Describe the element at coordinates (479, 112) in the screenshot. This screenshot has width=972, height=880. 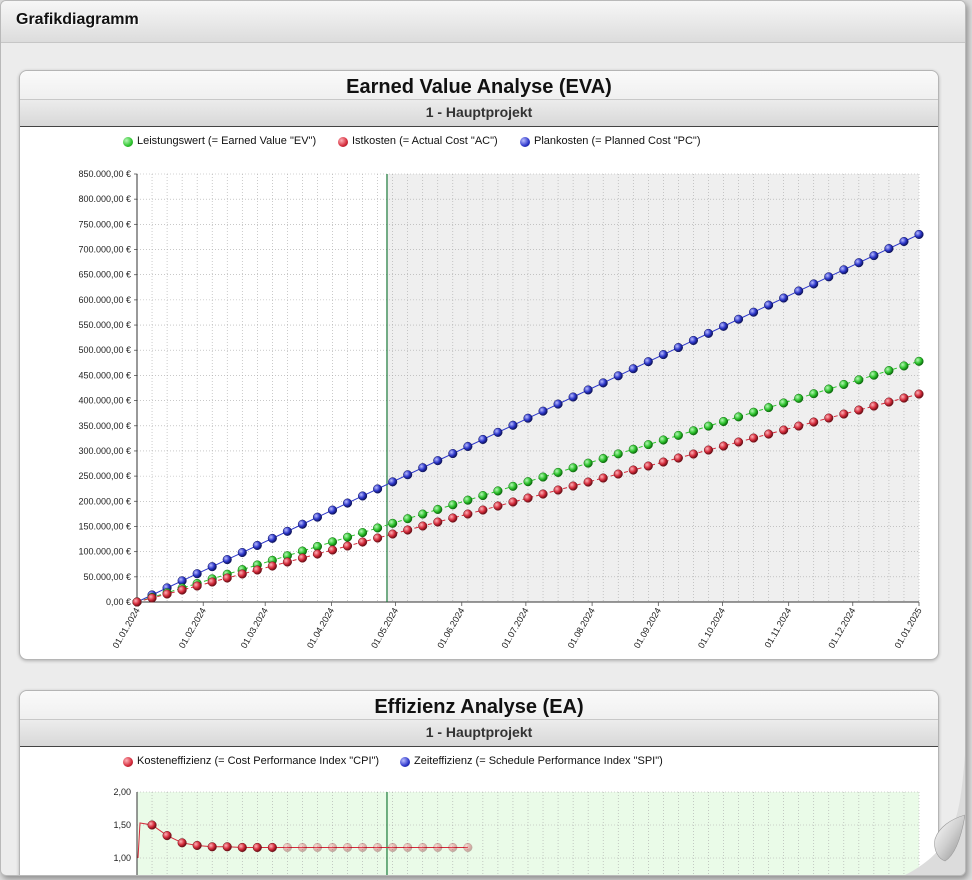
I see `eva-subtitle: 1 - Hauptprojekt` at that location.